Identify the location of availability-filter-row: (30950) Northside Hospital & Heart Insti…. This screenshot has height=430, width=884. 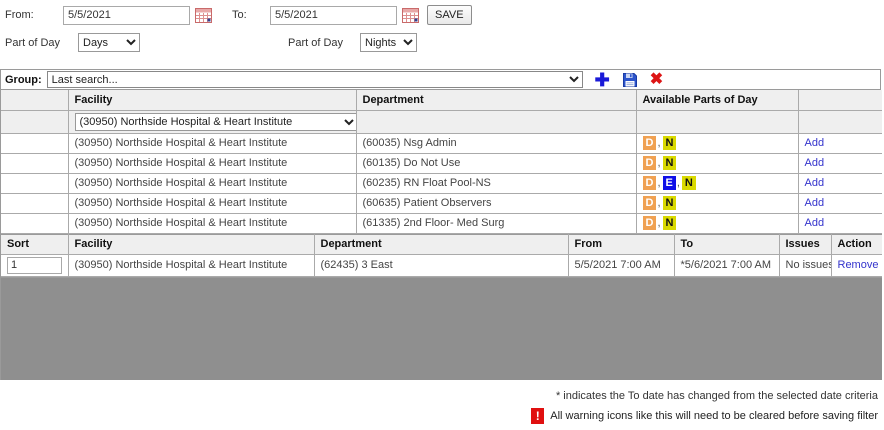
(441, 121).